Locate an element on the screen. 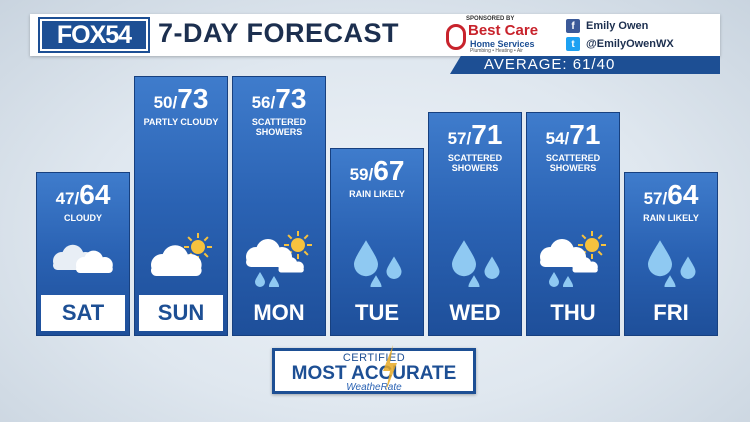 This screenshot has width=750, height=422. sponsor-small-text: SPONSORED BY is located at coordinates (490, 19).